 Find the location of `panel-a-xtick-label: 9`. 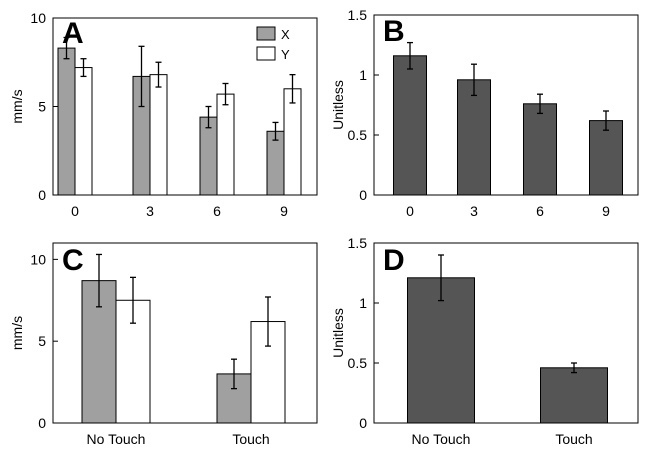

panel-a-xtick-label: 9 is located at coordinates (284, 211).